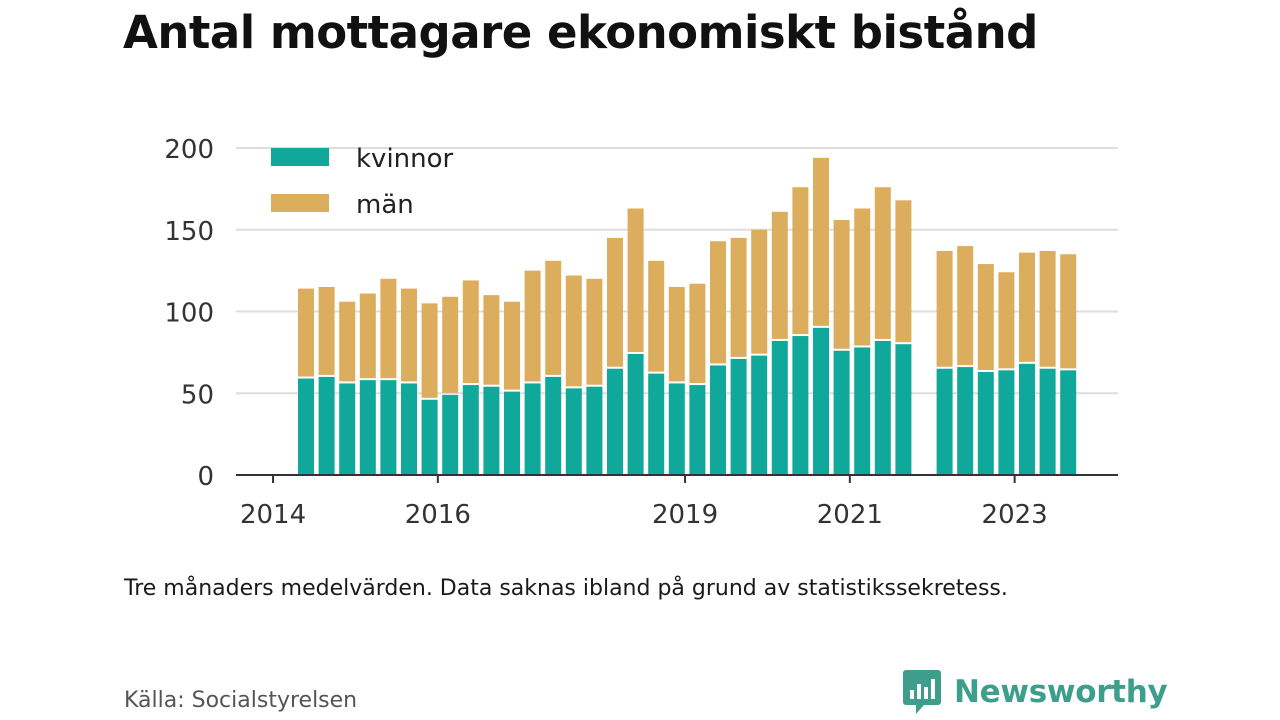  Describe the element at coordinates (685, 515) in the screenshot. I see `x-tick-label: 2019` at that location.